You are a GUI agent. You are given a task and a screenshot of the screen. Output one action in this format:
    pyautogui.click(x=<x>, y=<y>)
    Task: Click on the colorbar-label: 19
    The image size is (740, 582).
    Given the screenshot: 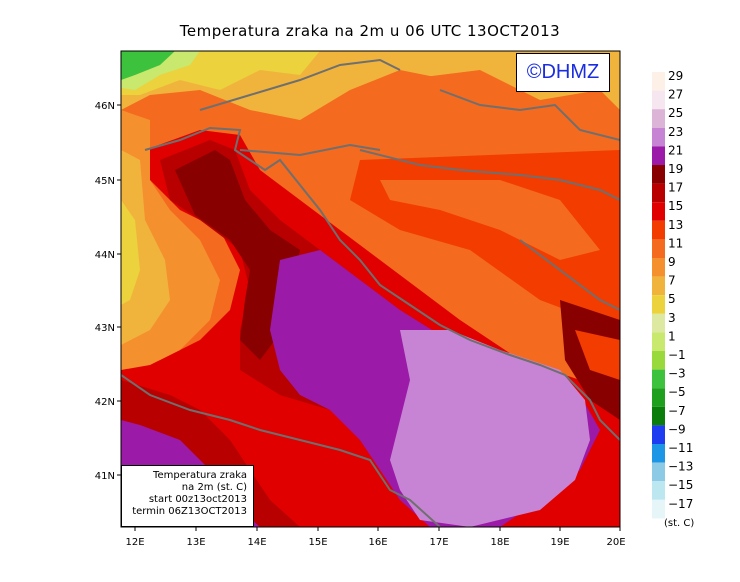 What is the action you would take?
    pyautogui.click(x=675, y=169)
    